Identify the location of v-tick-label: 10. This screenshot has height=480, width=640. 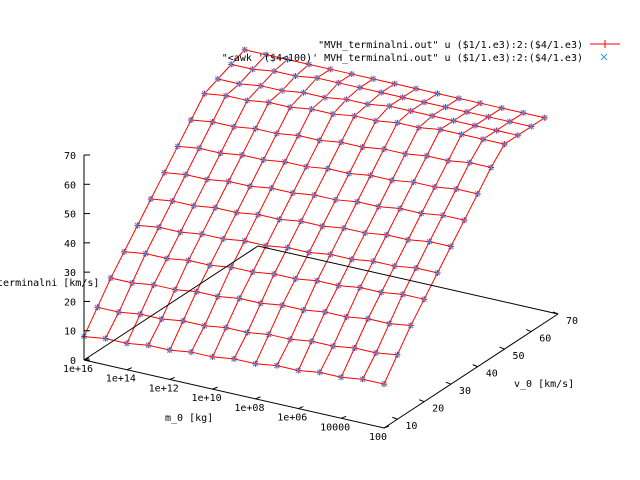
(411, 426).